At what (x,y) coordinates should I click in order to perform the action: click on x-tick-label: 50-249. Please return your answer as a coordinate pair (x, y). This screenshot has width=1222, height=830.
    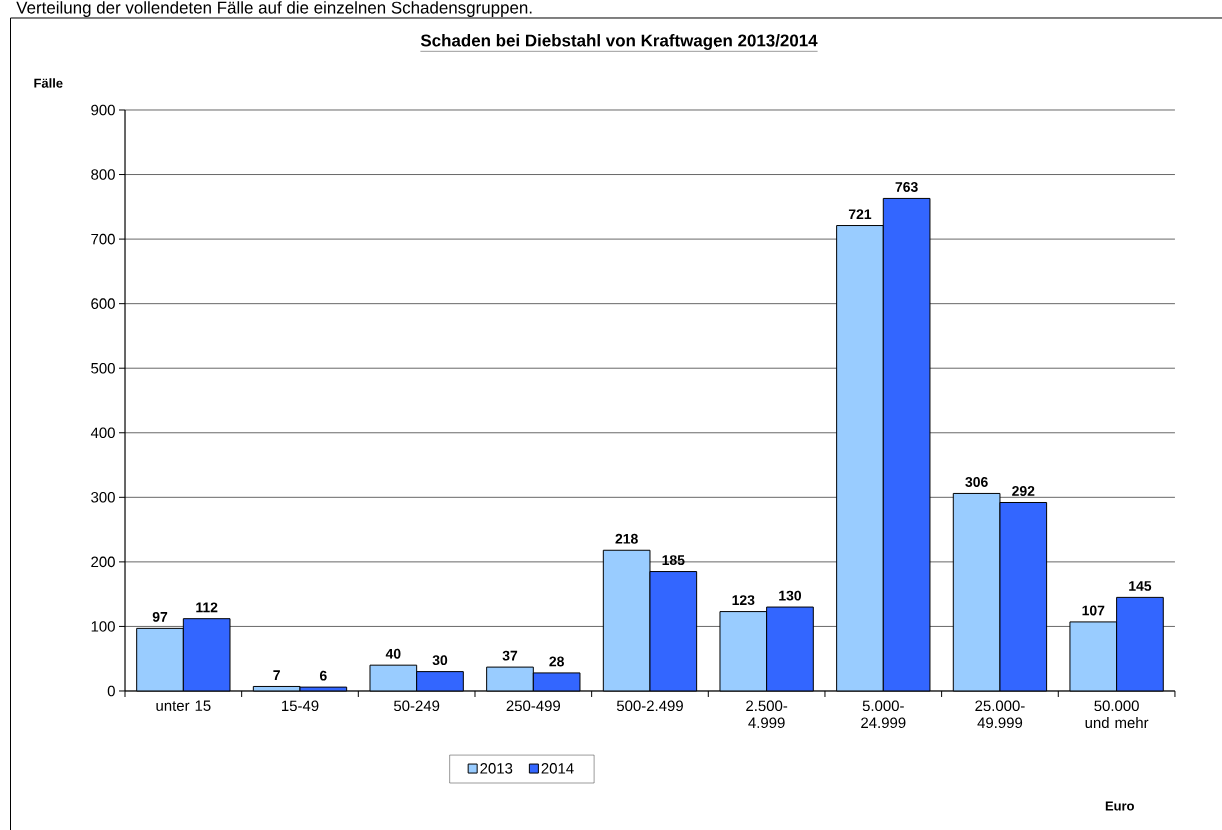
    Looking at the image, I should click on (416, 706).